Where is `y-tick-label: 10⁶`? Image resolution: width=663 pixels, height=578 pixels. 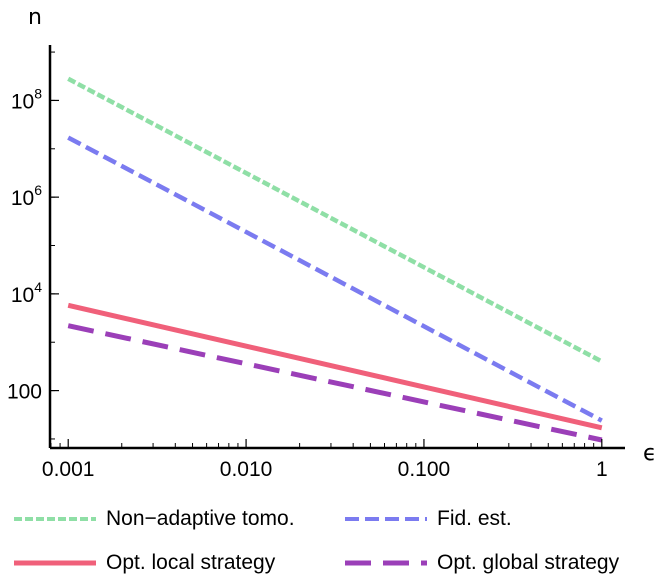
y-tick-label: 10⁶ is located at coordinates (26, 196).